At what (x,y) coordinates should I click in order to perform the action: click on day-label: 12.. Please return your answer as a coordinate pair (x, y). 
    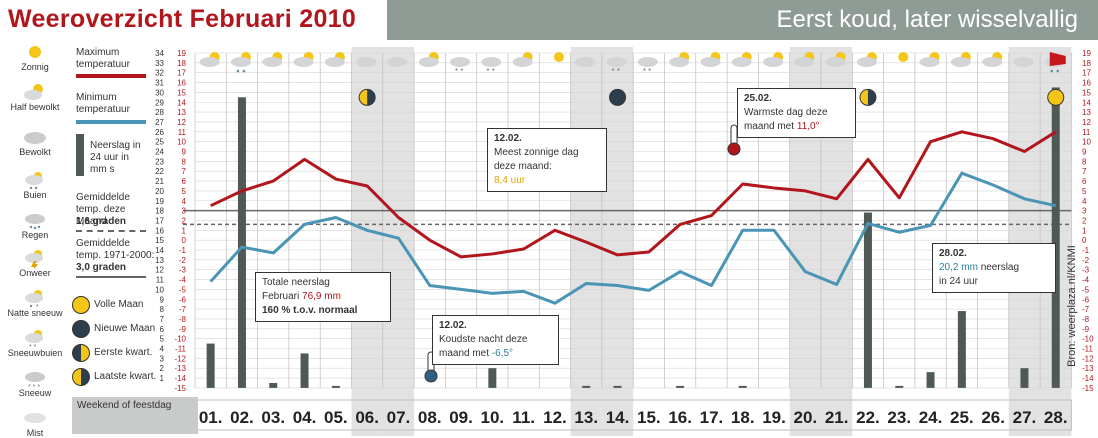
    Looking at the image, I should click on (555, 417).